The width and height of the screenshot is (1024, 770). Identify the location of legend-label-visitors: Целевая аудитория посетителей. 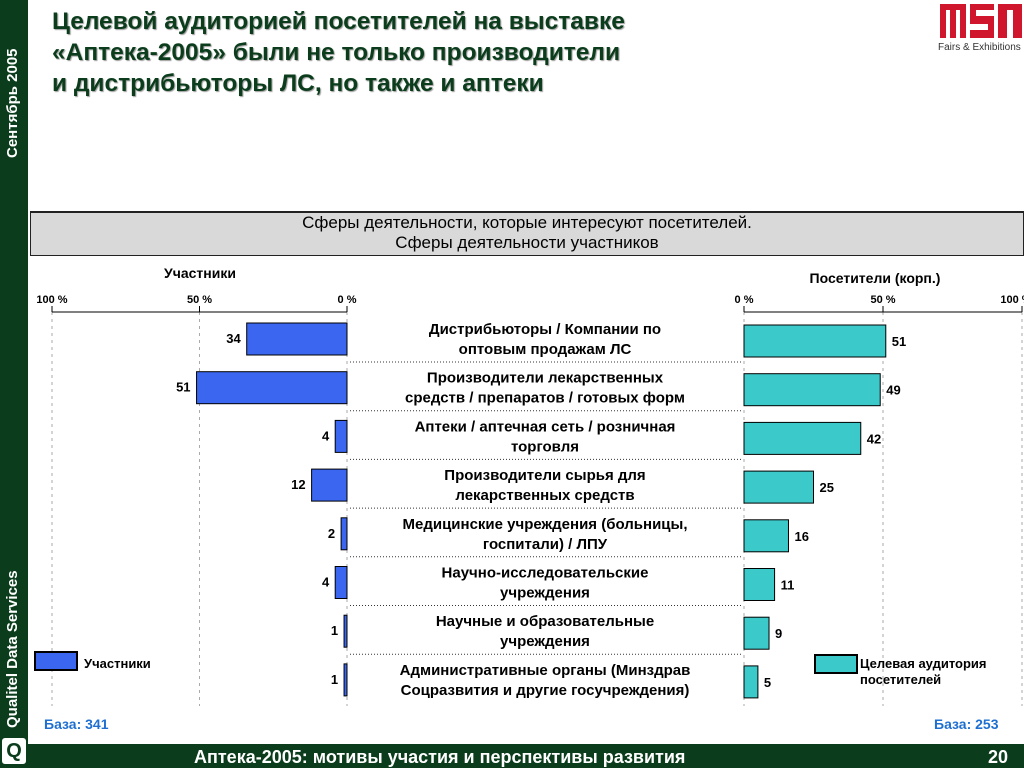
(923, 672).